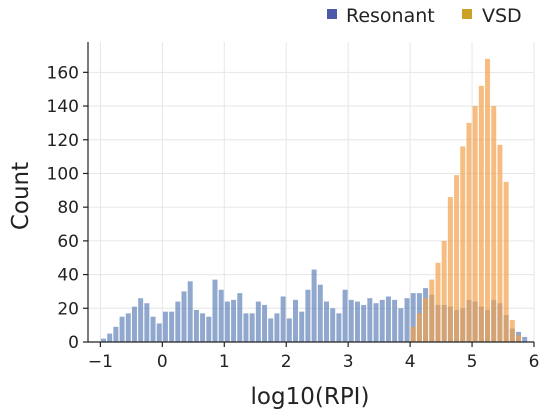 The image size is (550, 417). I want to click on y-axis-title: Count, so click(21, 196).